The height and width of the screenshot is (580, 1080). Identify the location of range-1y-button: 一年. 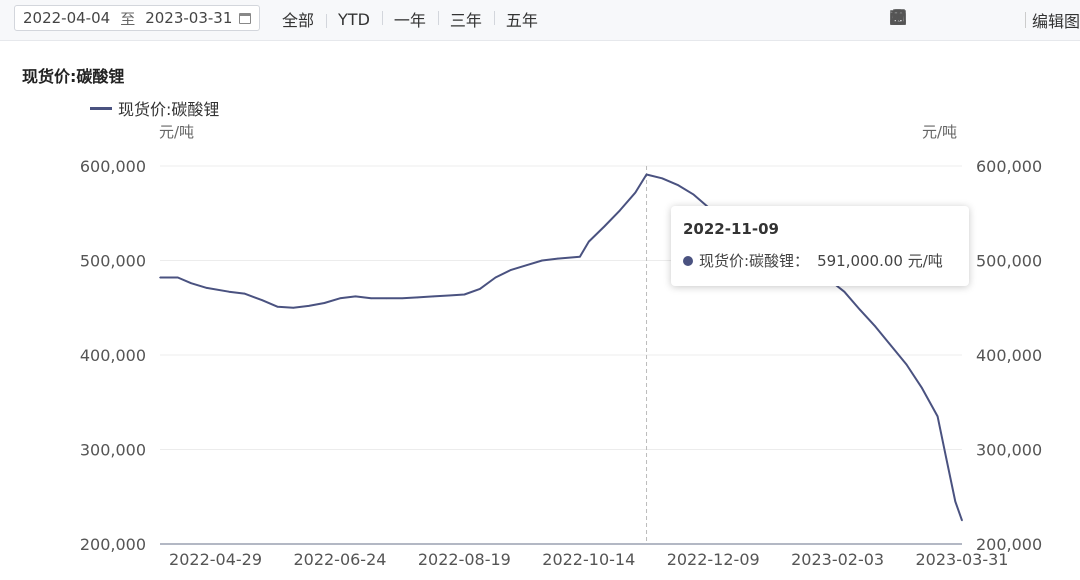
(409, 19).